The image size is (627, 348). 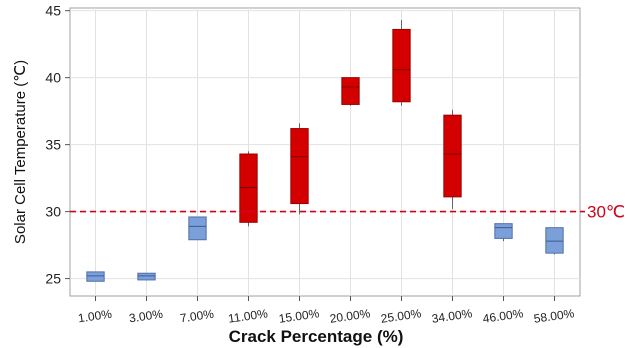 What do you see at coordinates (20, 152) in the screenshot?
I see `y-axis-title: Solar Cell Temperature (℃)` at bounding box center [20, 152].